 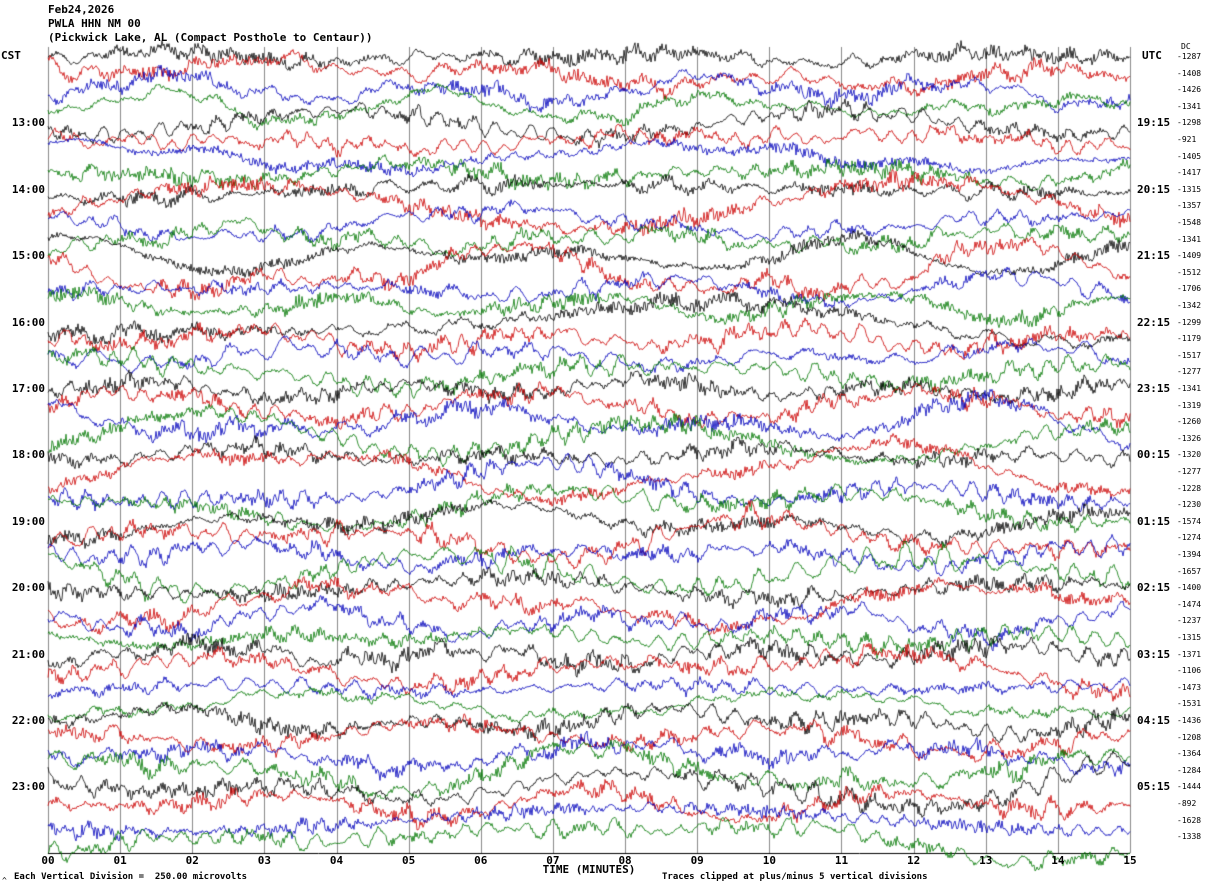 What do you see at coordinates (1154, 521) in the screenshot?
I see `utc-hour-label: 01:15` at bounding box center [1154, 521].